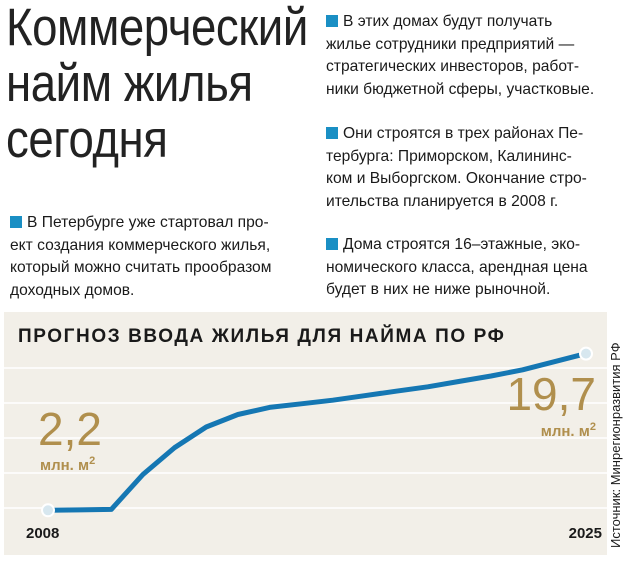 This screenshot has height=565, width=636. Describe the element at coordinates (141, 267) in the screenshot. I see `intro-line: который можно считать прообразом` at that location.